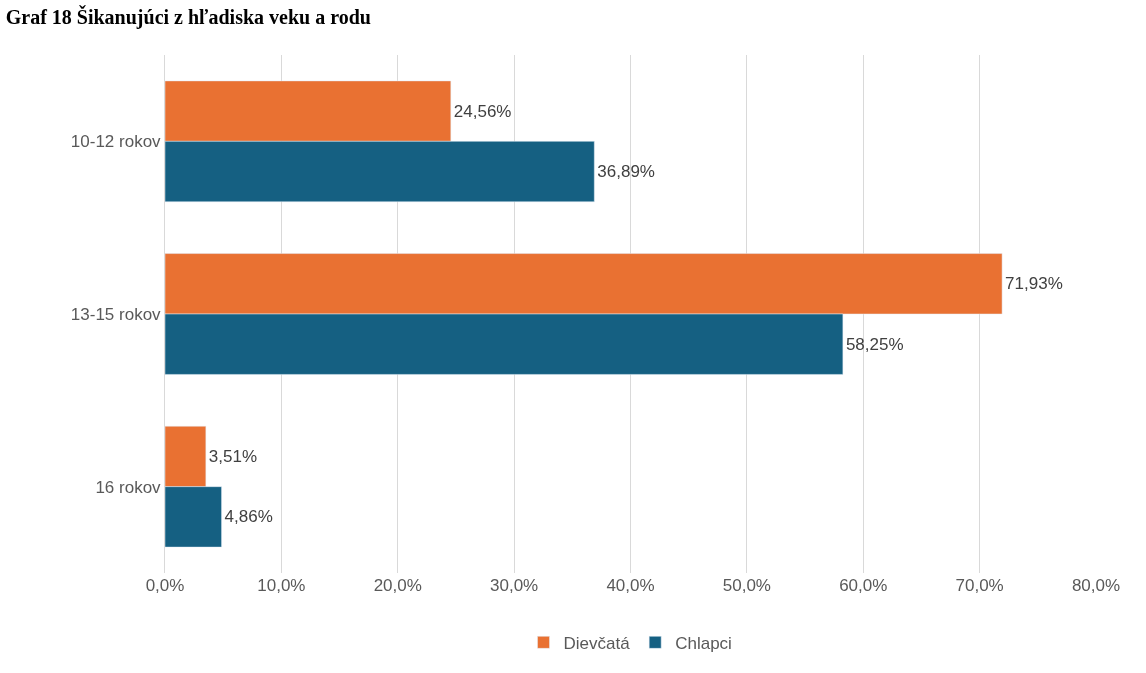 This screenshot has width=1146, height=673. I want to click on x-tick-label: 20,0%, so click(397, 585).